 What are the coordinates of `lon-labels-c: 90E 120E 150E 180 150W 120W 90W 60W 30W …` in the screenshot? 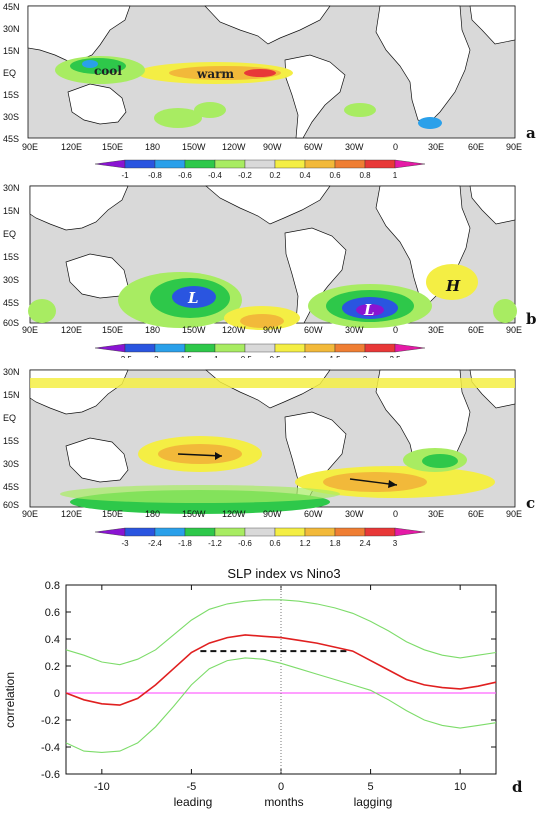 It's located at (272, 514).